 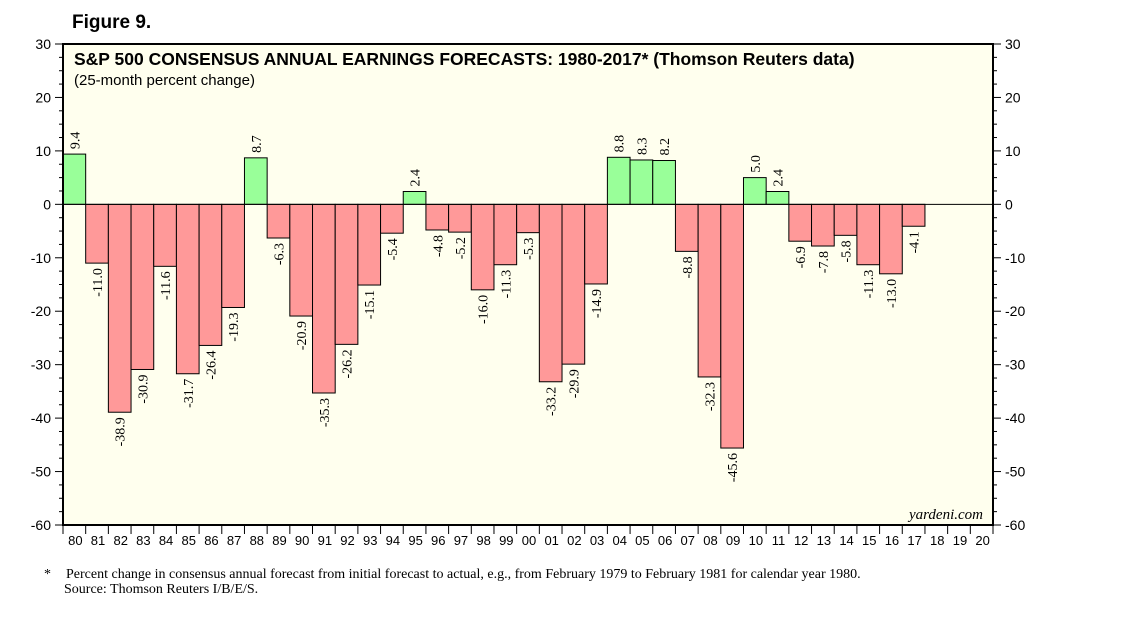 I want to click on y-tick-label-right: -50, so click(x=1015, y=472).